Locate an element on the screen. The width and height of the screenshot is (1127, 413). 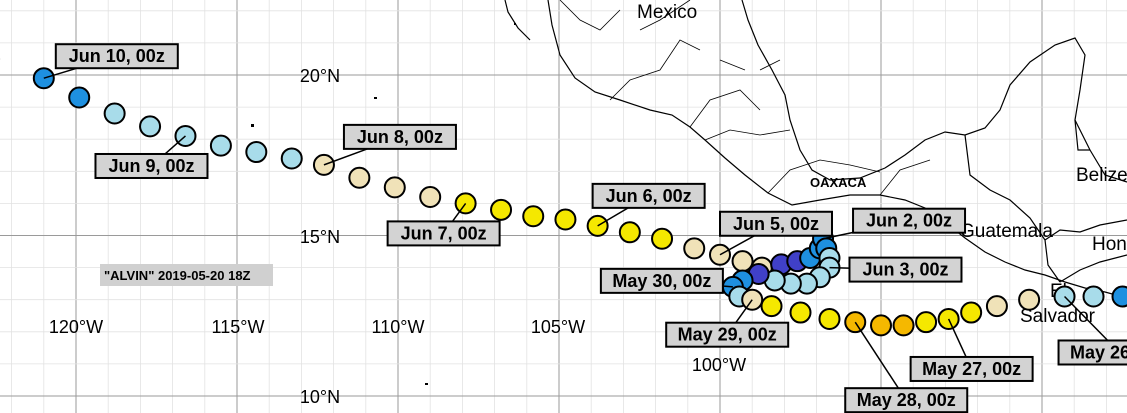
time-label: May 29, 00z is located at coordinates (727, 334).